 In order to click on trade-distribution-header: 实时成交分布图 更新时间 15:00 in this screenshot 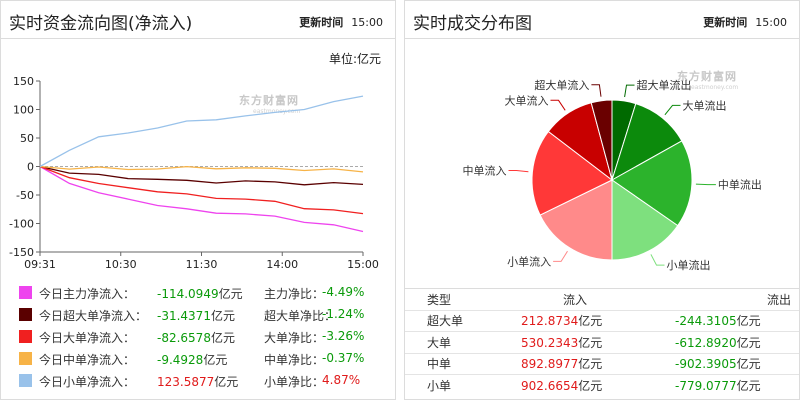, I will do `click(602, 20)`.